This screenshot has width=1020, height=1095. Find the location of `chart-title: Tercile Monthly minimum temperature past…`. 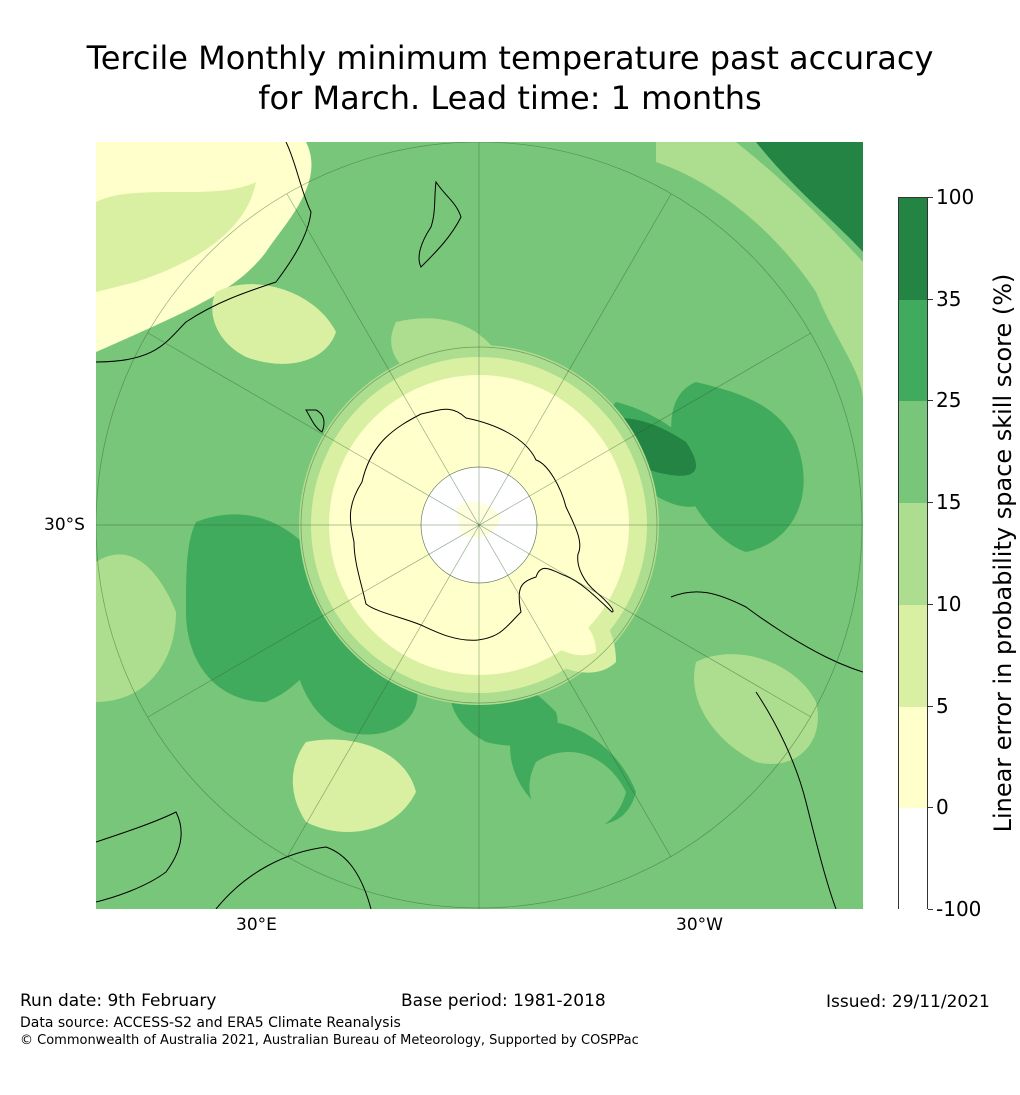

chart-title: Tercile Monthly minimum temperature past… is located at coordinates (510, 78).